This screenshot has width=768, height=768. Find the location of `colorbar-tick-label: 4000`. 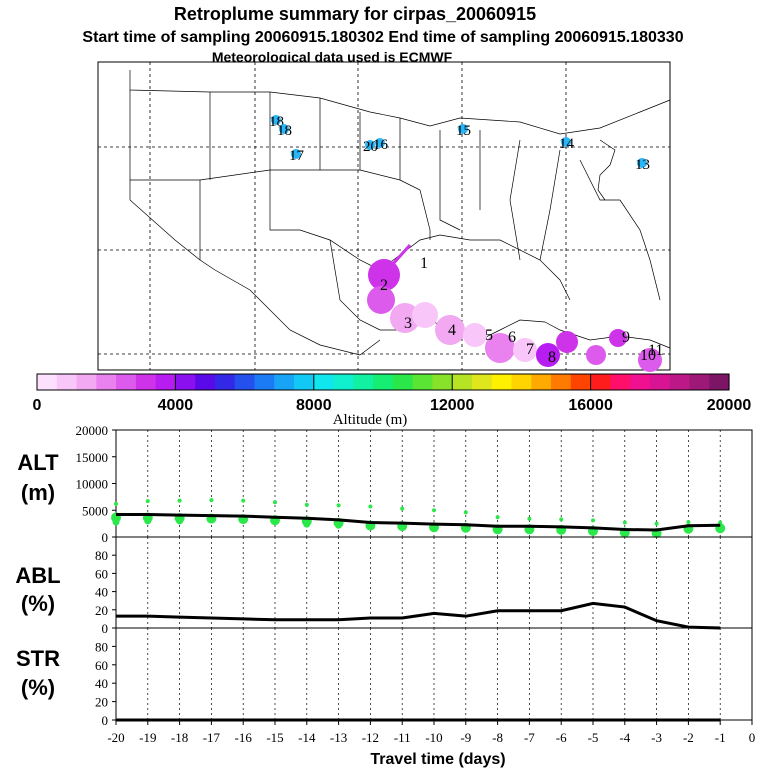

colorbar-tick-label: 4000 is located at coordinates (176, 405).